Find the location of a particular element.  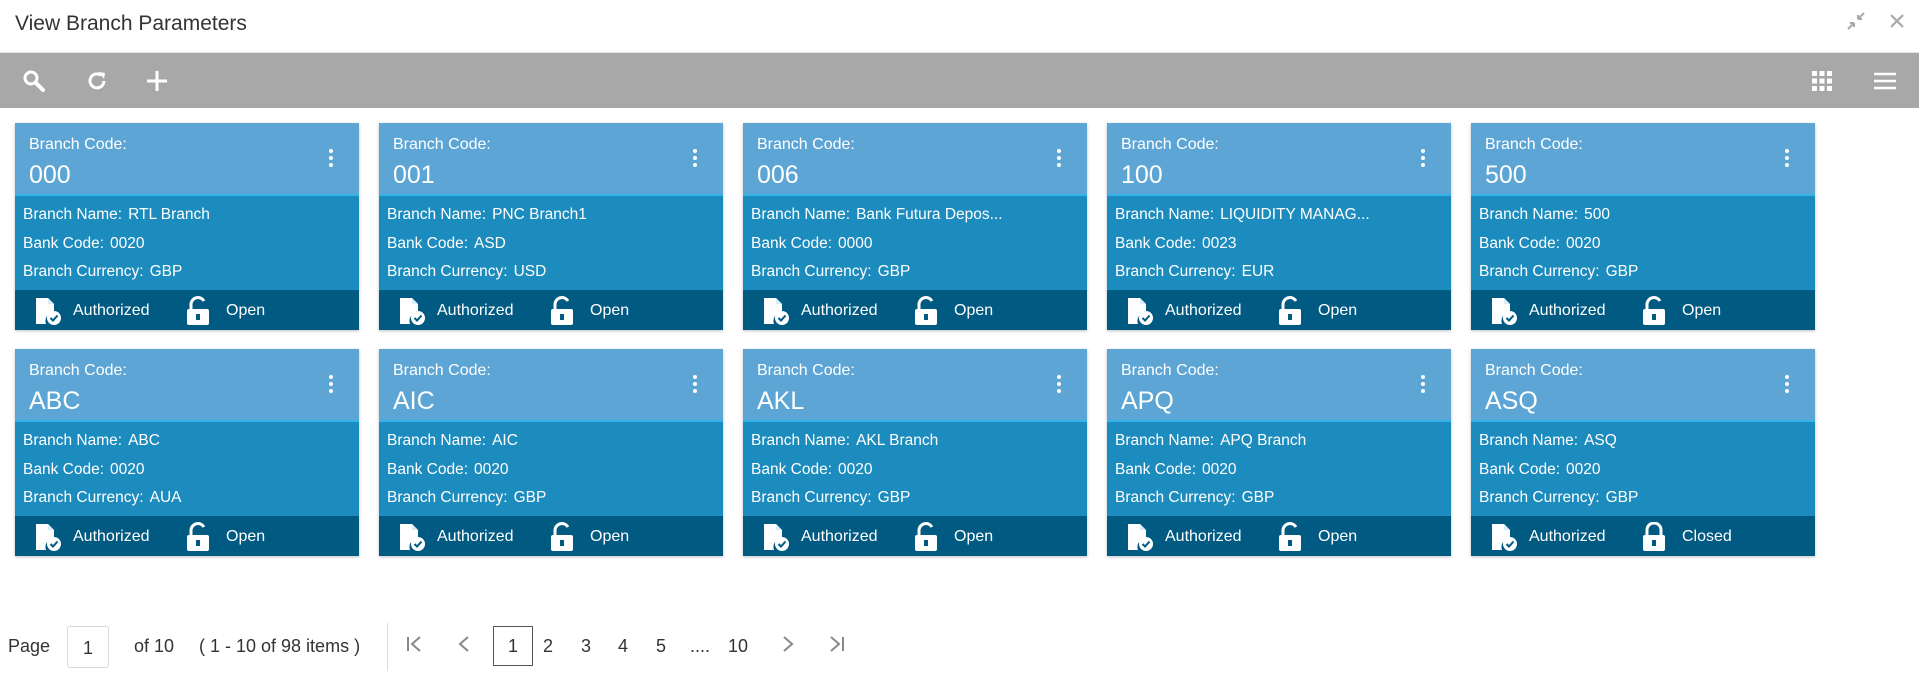

page-number-input: 1 is located at coordinates (88, 647).